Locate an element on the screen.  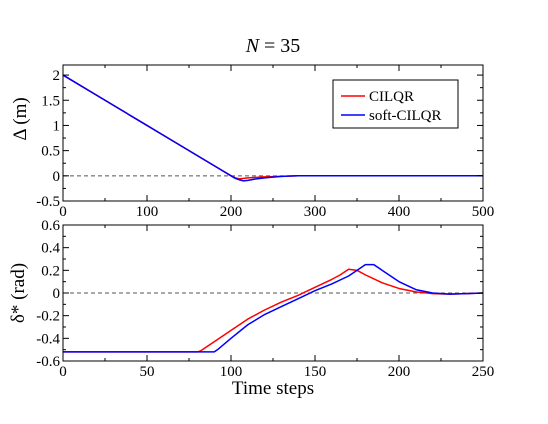
bottom-y-tick-label: -0.2 is located at coordinates (48, 317).